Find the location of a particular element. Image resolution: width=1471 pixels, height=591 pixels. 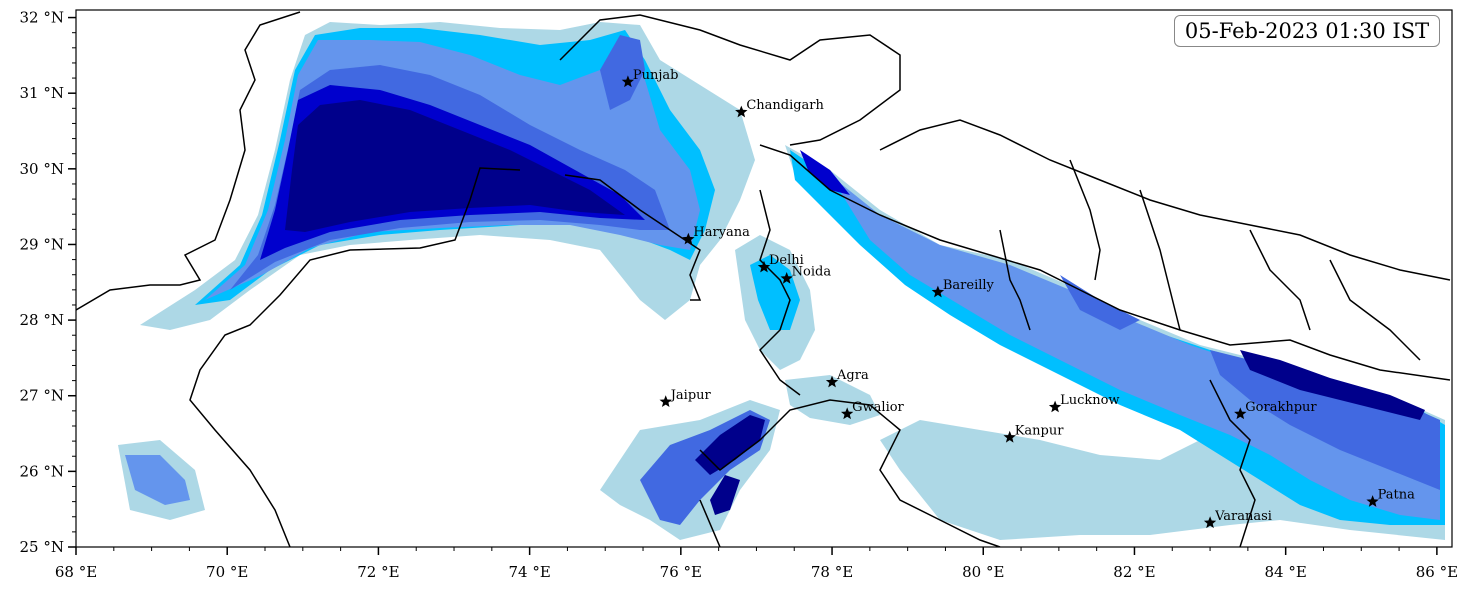

state-delhi-up is located at coordinates (780, 292).